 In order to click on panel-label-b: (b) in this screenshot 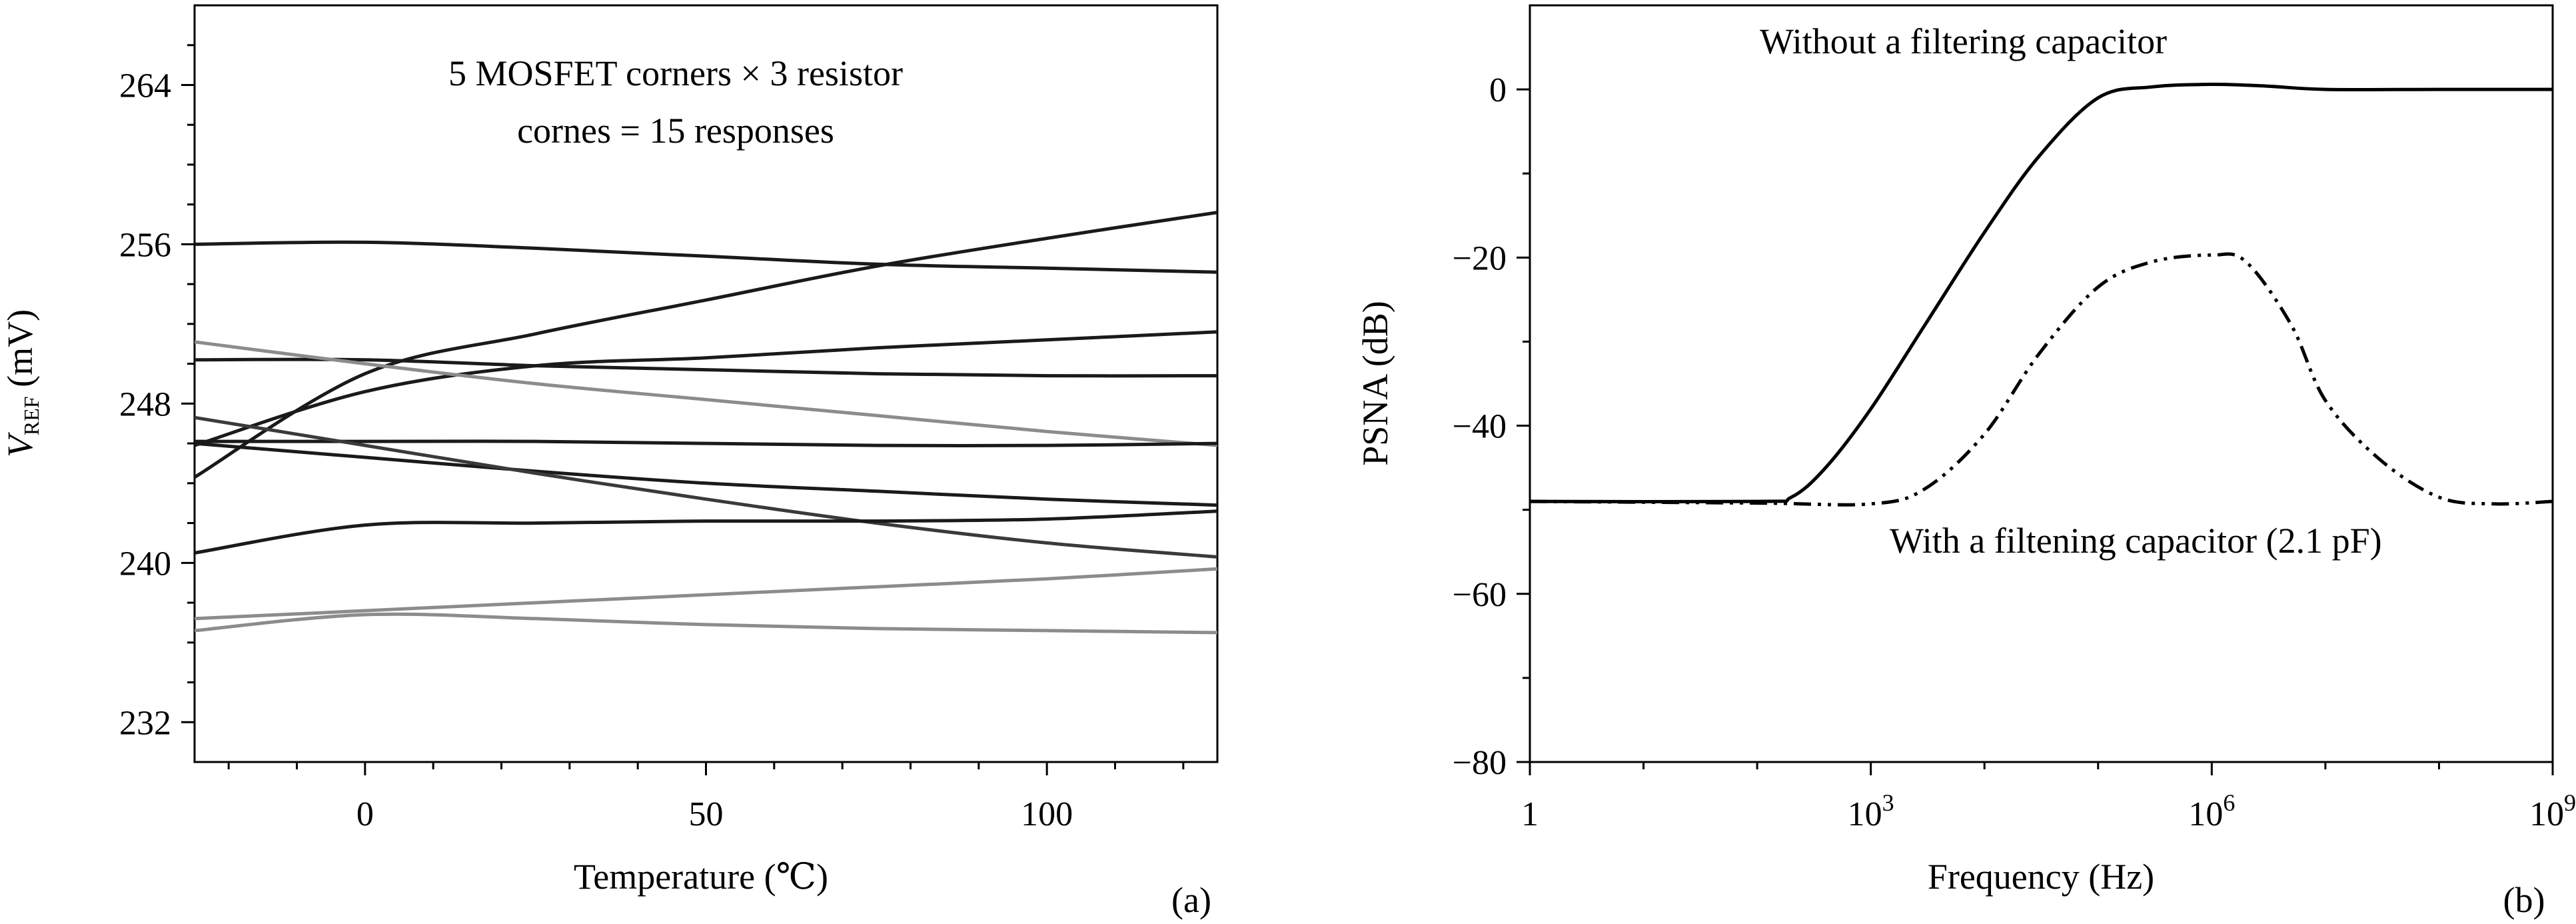, I will do `click(2524, 900)`.